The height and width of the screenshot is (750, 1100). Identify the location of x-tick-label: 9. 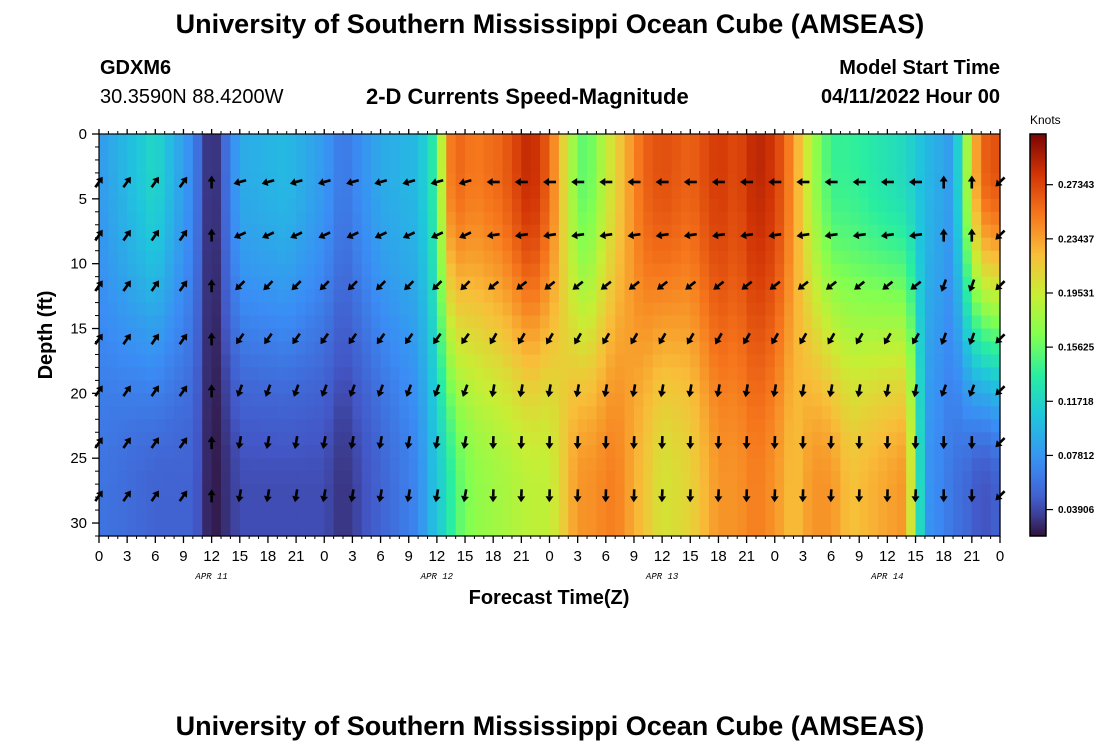
(183, 556).